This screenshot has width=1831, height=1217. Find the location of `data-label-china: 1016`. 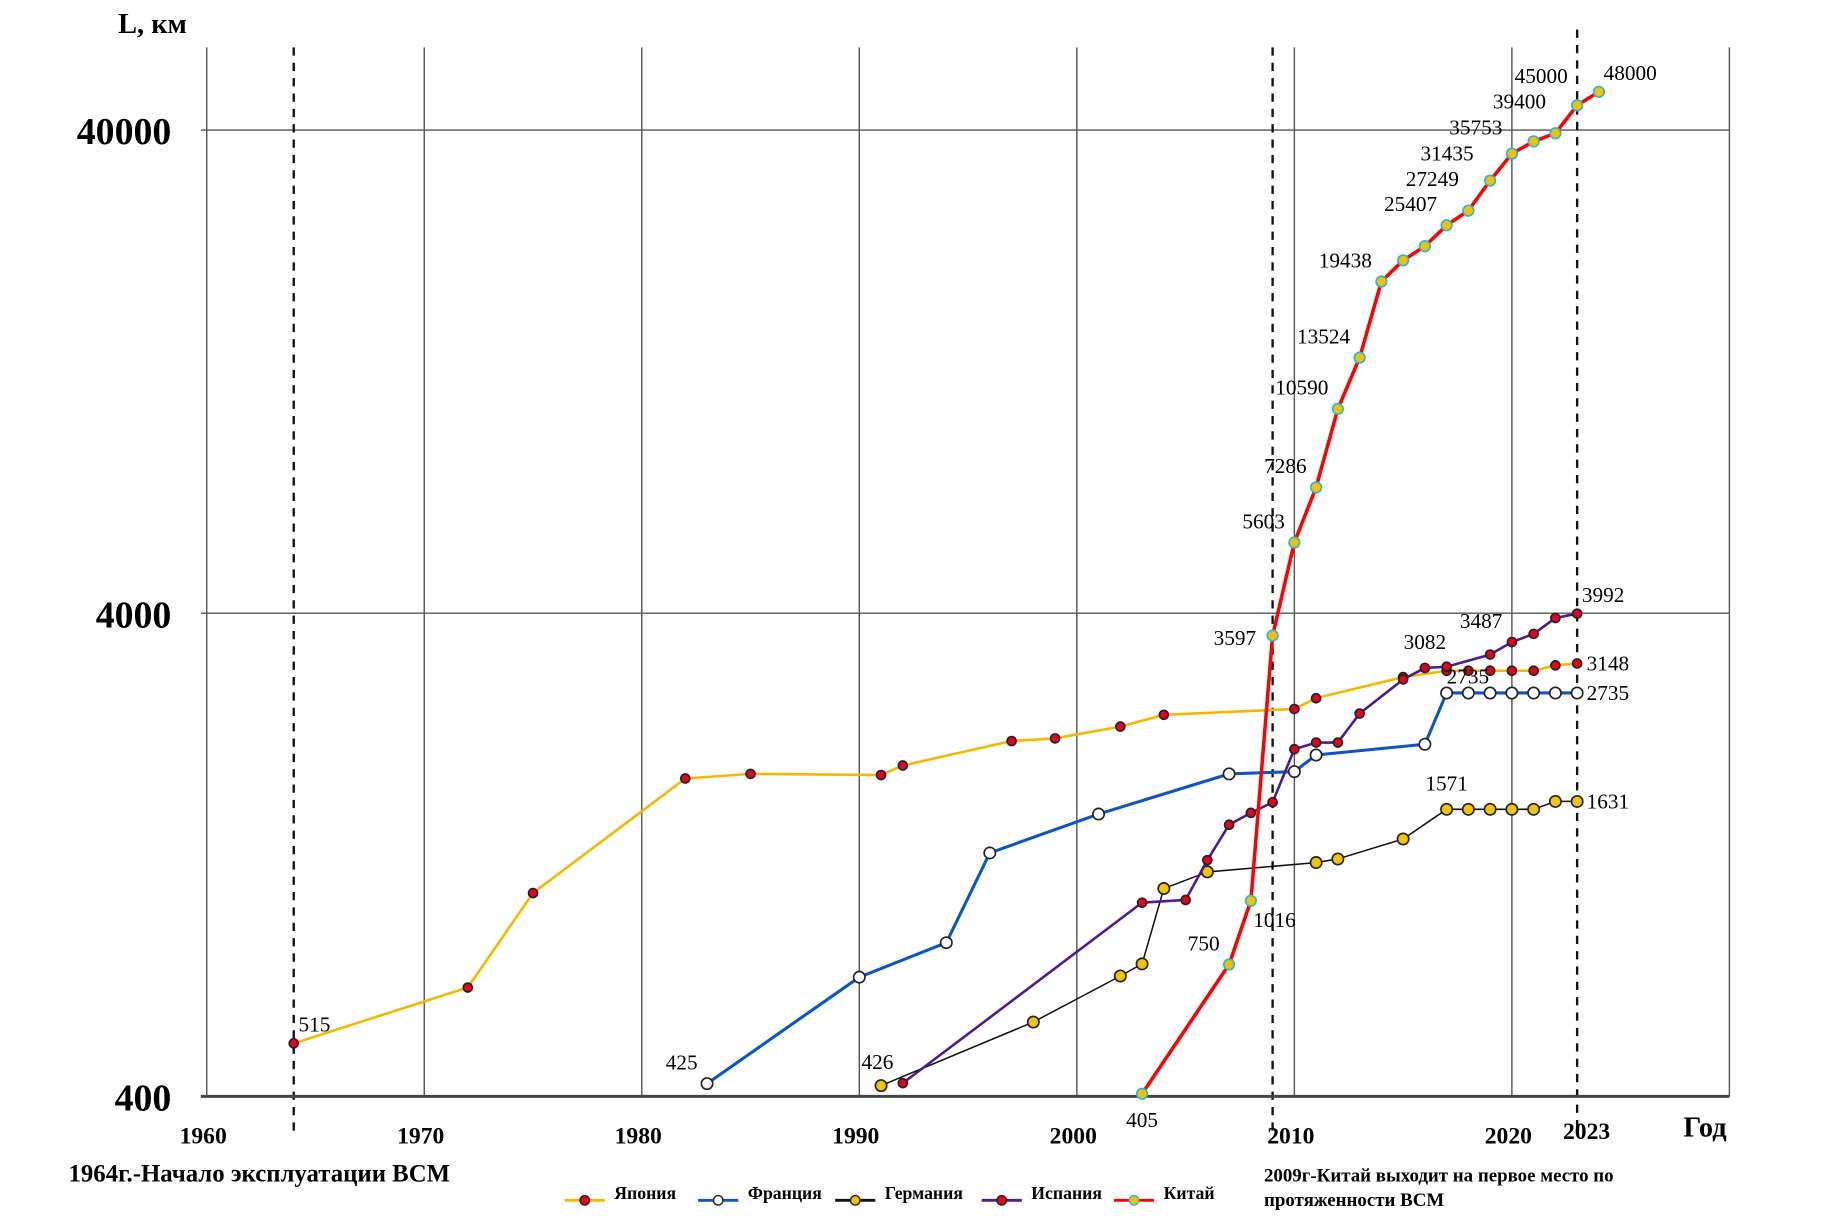

data-label-china: 1016 is located at coordinates (1274, 920).